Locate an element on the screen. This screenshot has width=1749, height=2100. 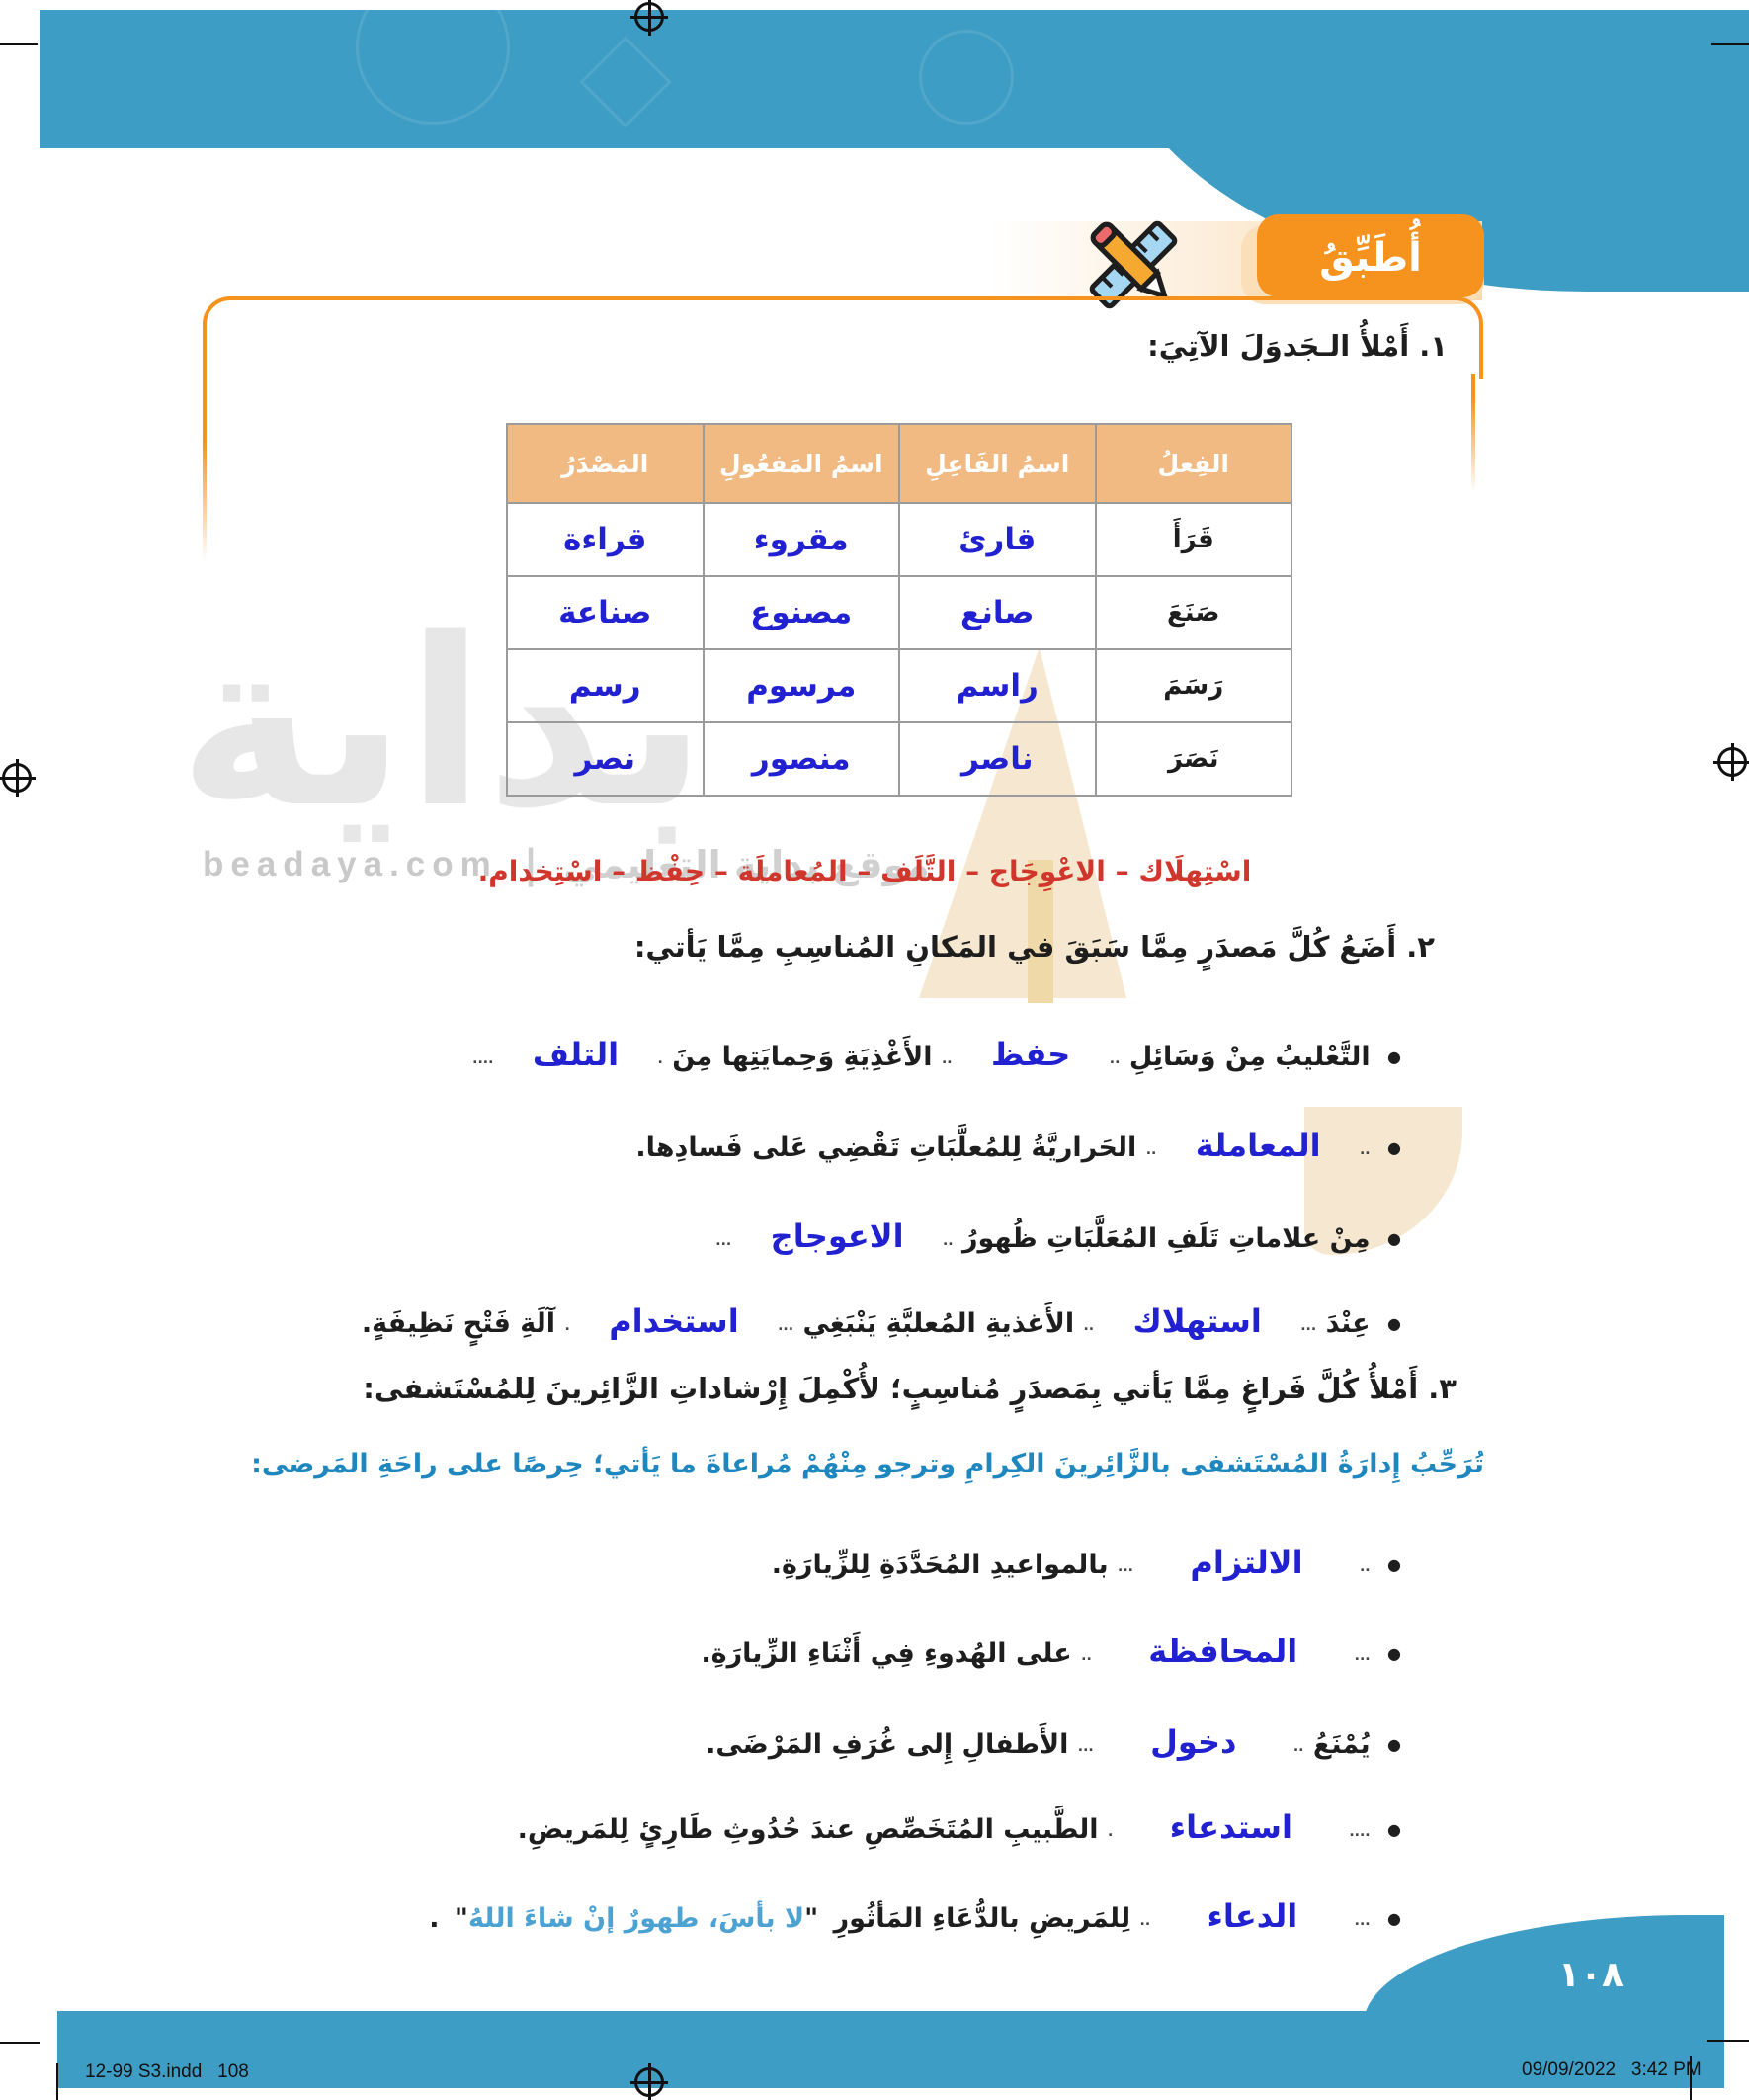
answer-blank: دخول is located at coordinates (1193, 1742).